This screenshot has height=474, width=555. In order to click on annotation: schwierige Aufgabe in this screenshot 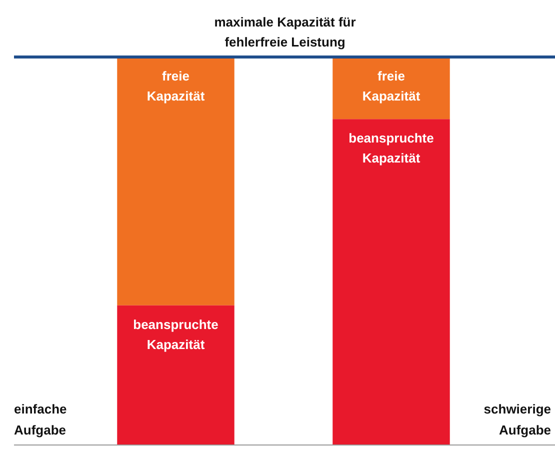, I will do `click(517, 420)`.